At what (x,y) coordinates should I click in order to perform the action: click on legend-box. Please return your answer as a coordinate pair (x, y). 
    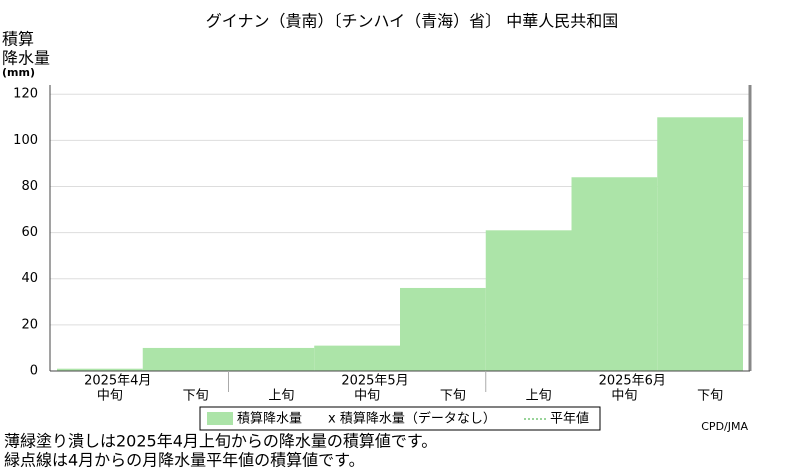
    Looking at the image, I should click on (400, 418).